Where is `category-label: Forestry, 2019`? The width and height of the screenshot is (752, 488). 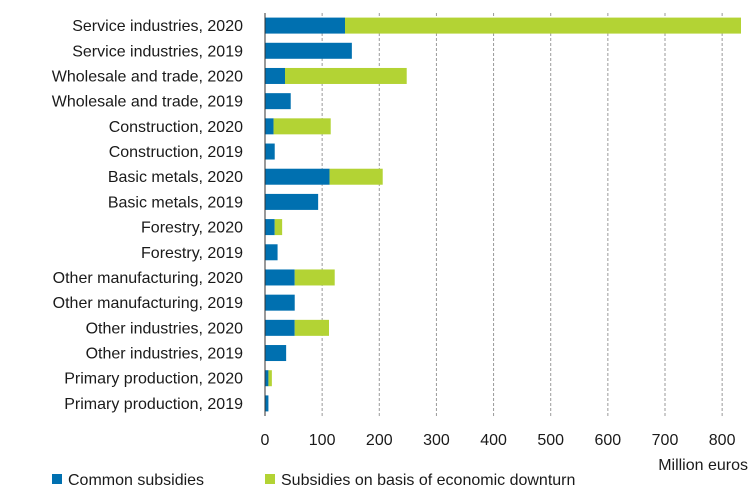
category-label: Forestry, 2019 is located at coordinates (192, 253).